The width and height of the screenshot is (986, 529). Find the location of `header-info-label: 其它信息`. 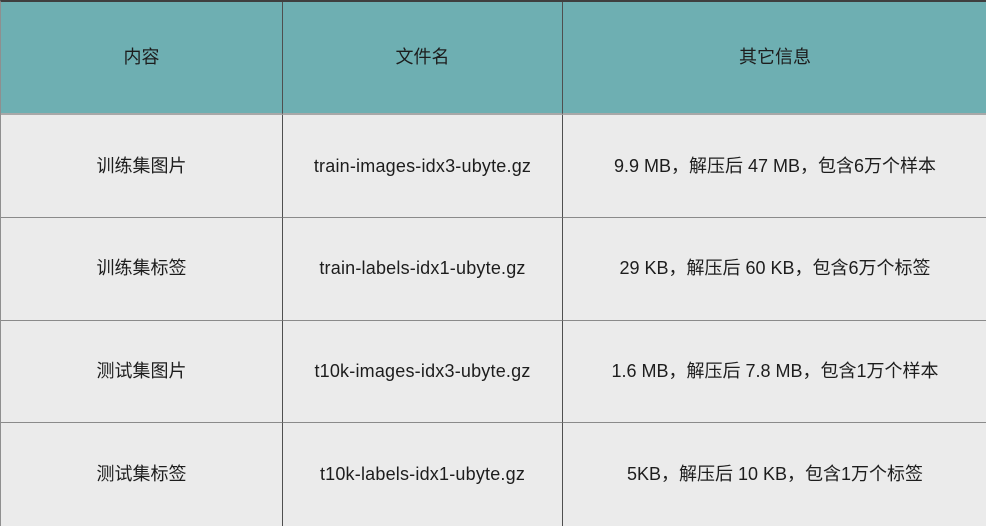

header-info-label: 其它信息 is located at coordinates (775, 57).